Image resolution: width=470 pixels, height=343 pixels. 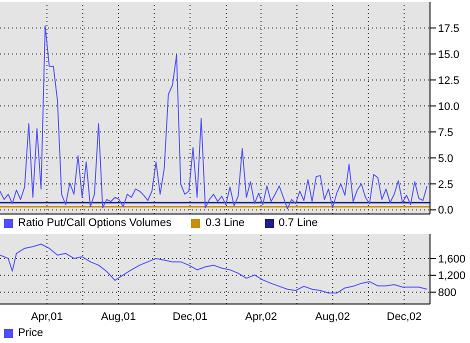 What do you see at coordinates (47, 316) in the screenshot?
I see `x-tick-label: Apr,01` at bounding box center [47, 316].